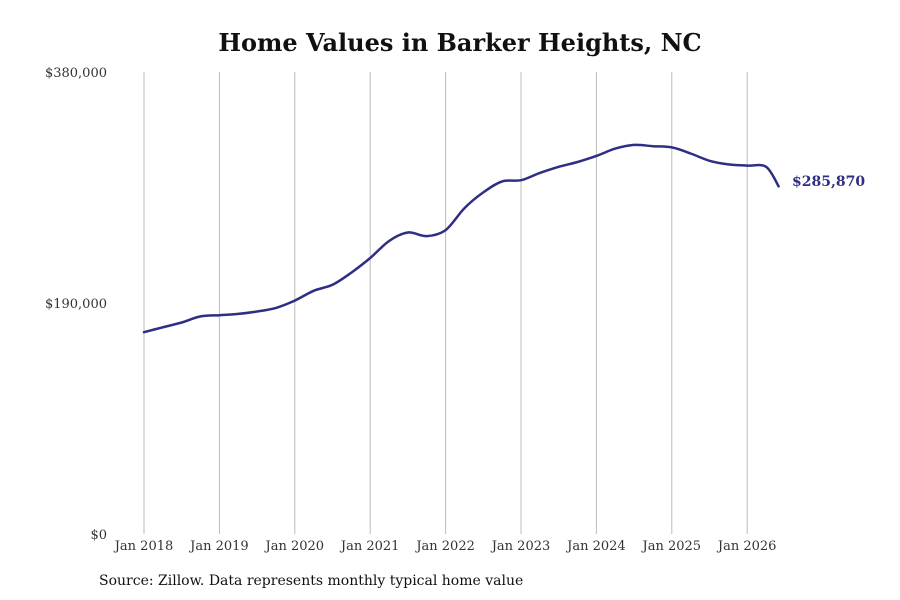 Image resolution: width=900 pixels, height=600 pixels. I want to click on x-tick-label: Jan 2018, so click(143, 546).